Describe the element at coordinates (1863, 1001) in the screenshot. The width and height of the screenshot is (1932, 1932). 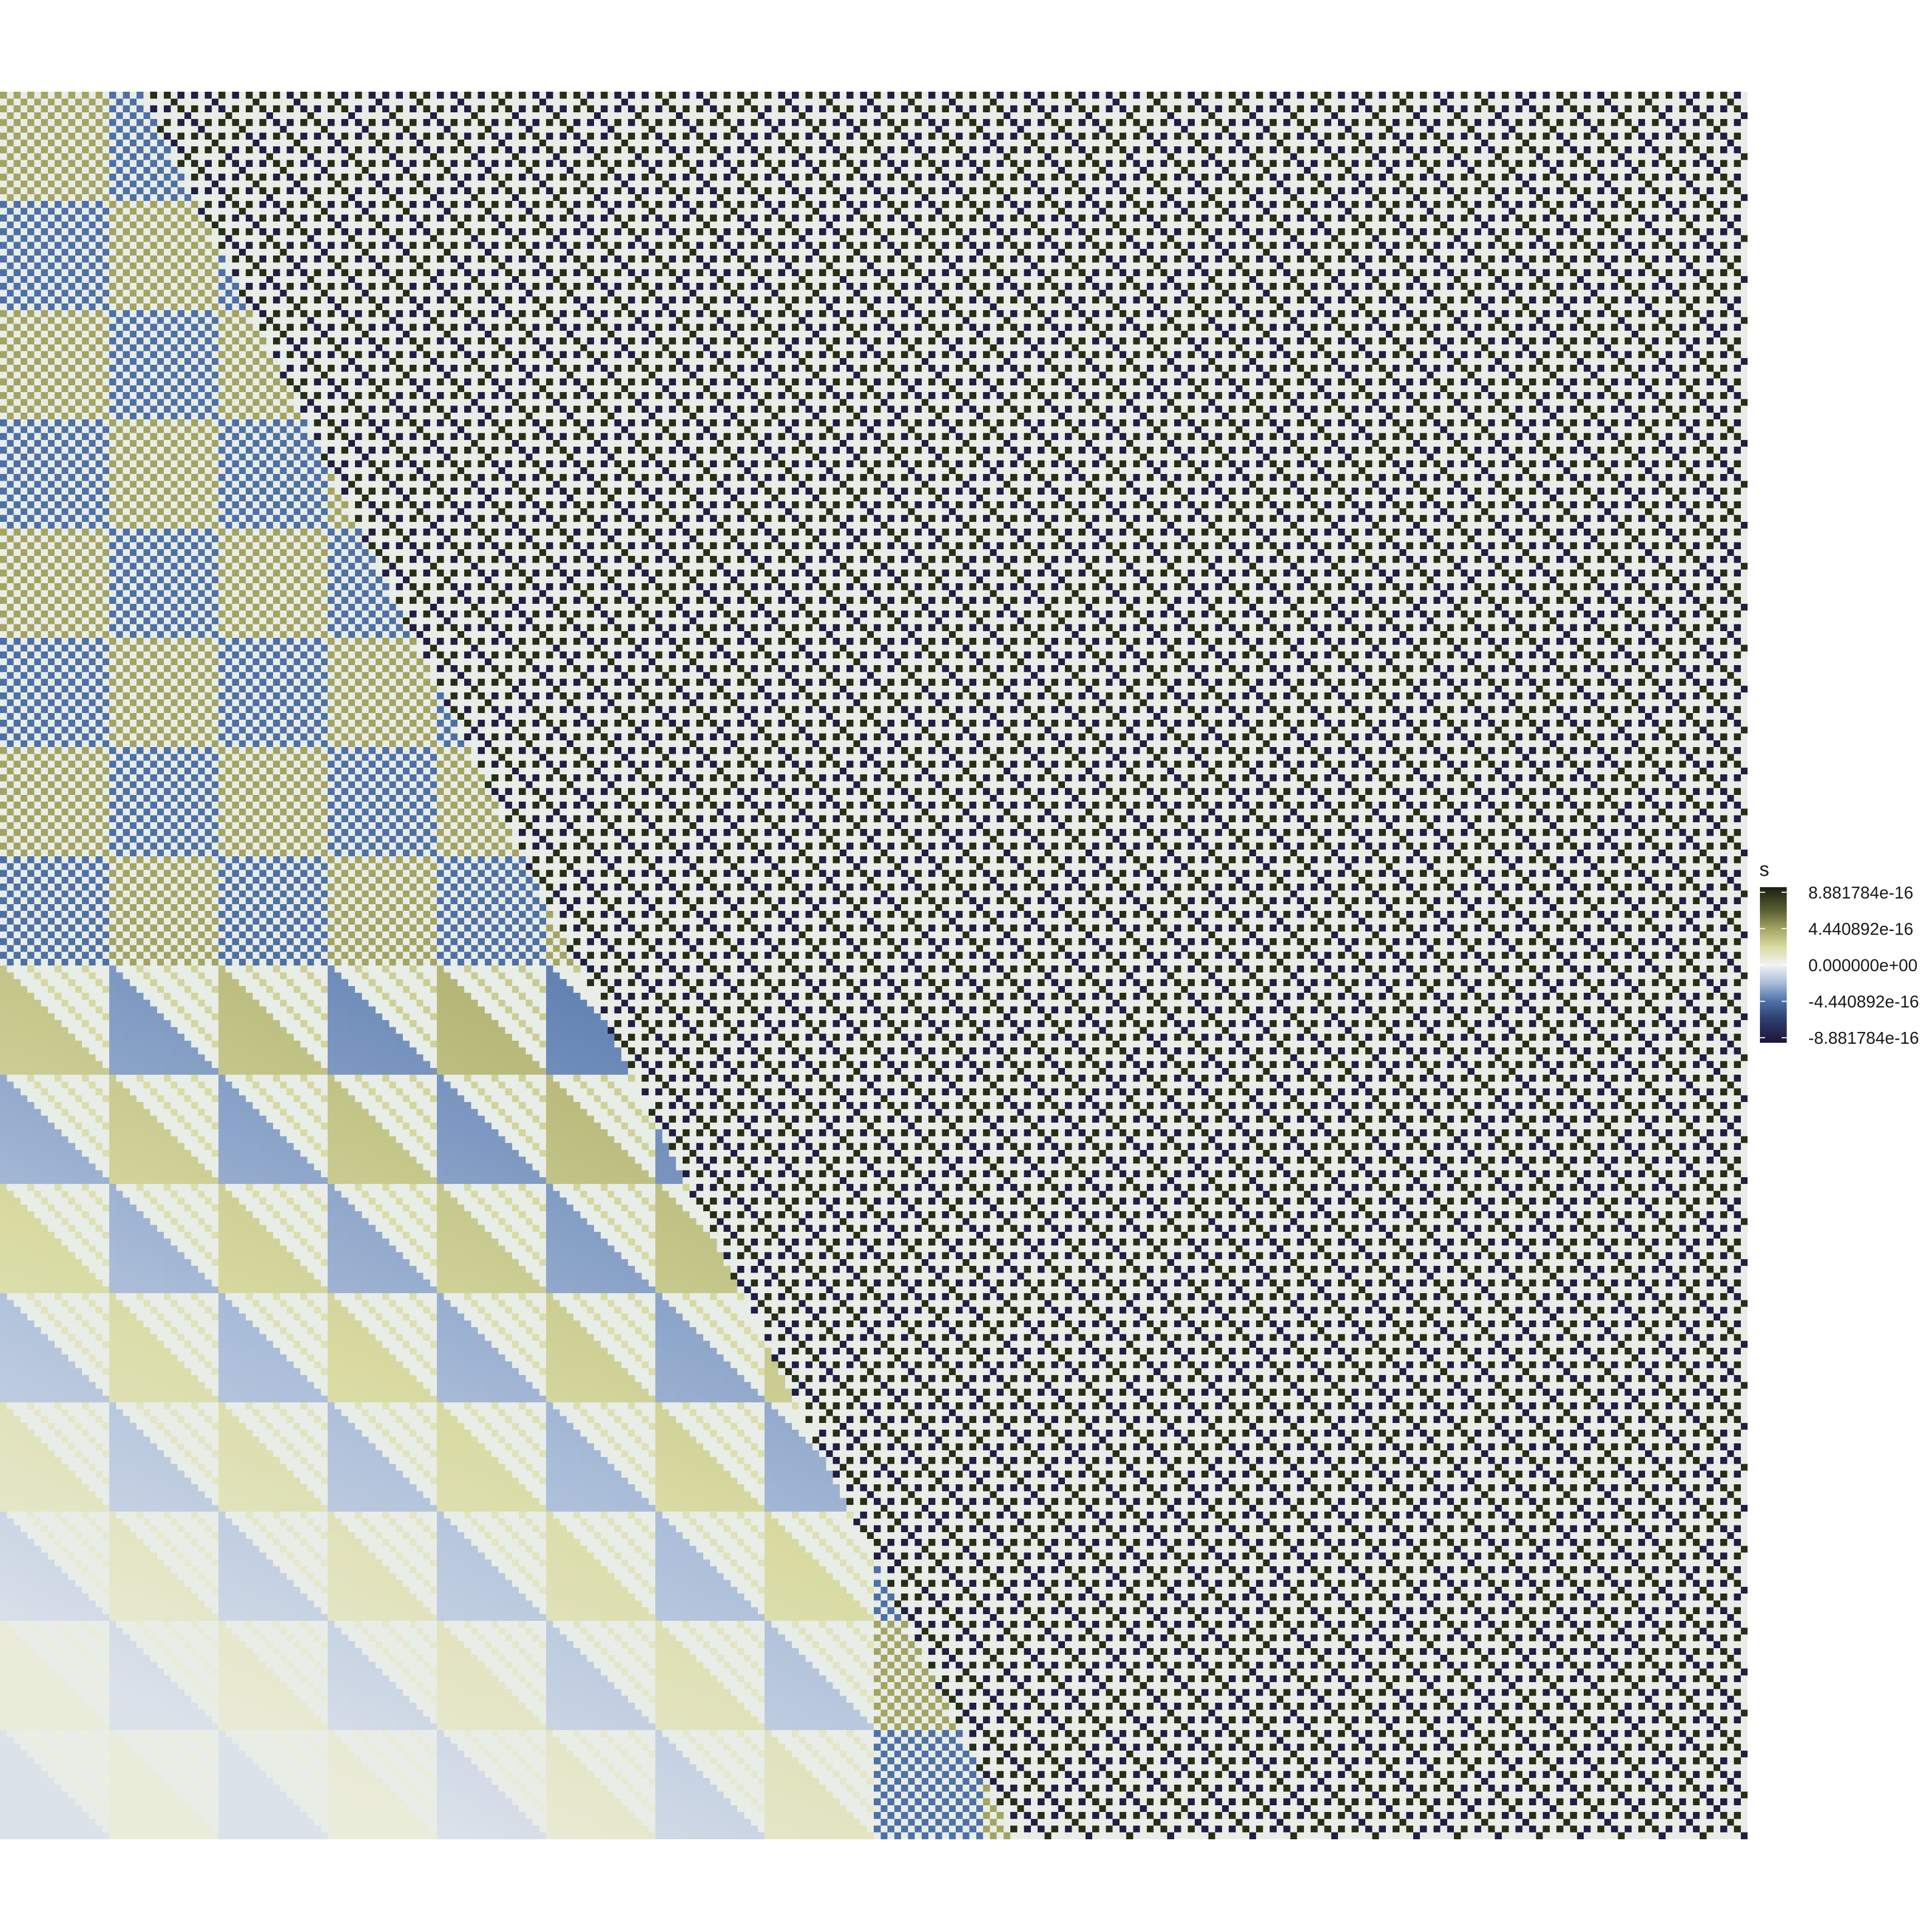
I see `legend-tick-label: -4.440892e-16` at that location.